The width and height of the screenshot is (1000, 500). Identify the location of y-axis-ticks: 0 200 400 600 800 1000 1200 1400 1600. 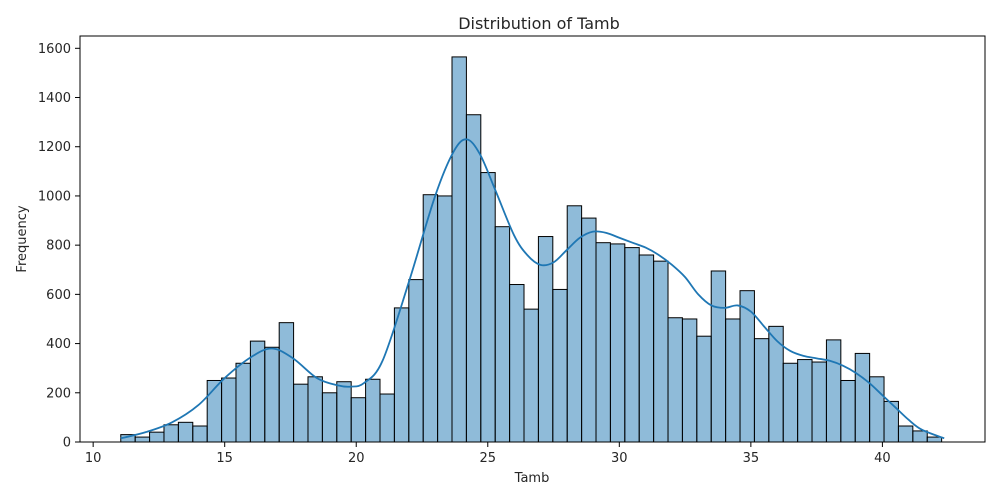
(59, 246).